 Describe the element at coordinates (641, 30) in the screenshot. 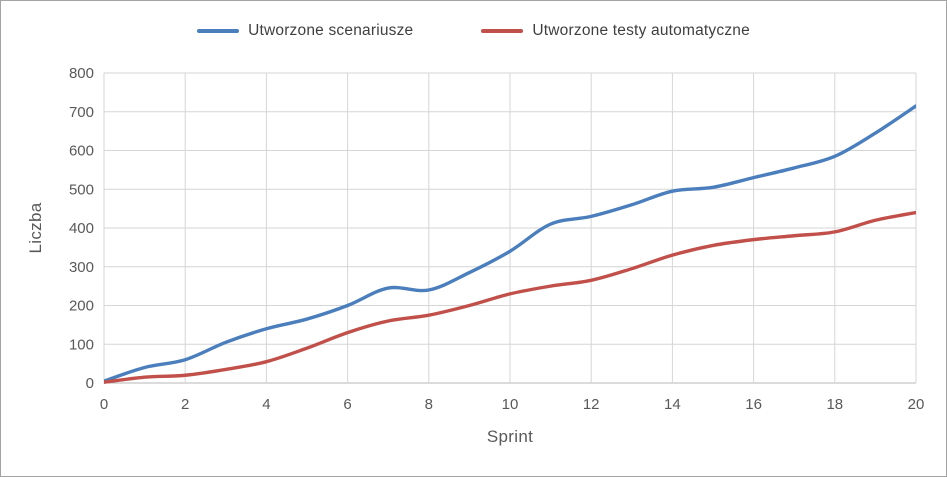

I see `legend-label-testy-automatyczne: Utworzone testy automatyczne` at that location.